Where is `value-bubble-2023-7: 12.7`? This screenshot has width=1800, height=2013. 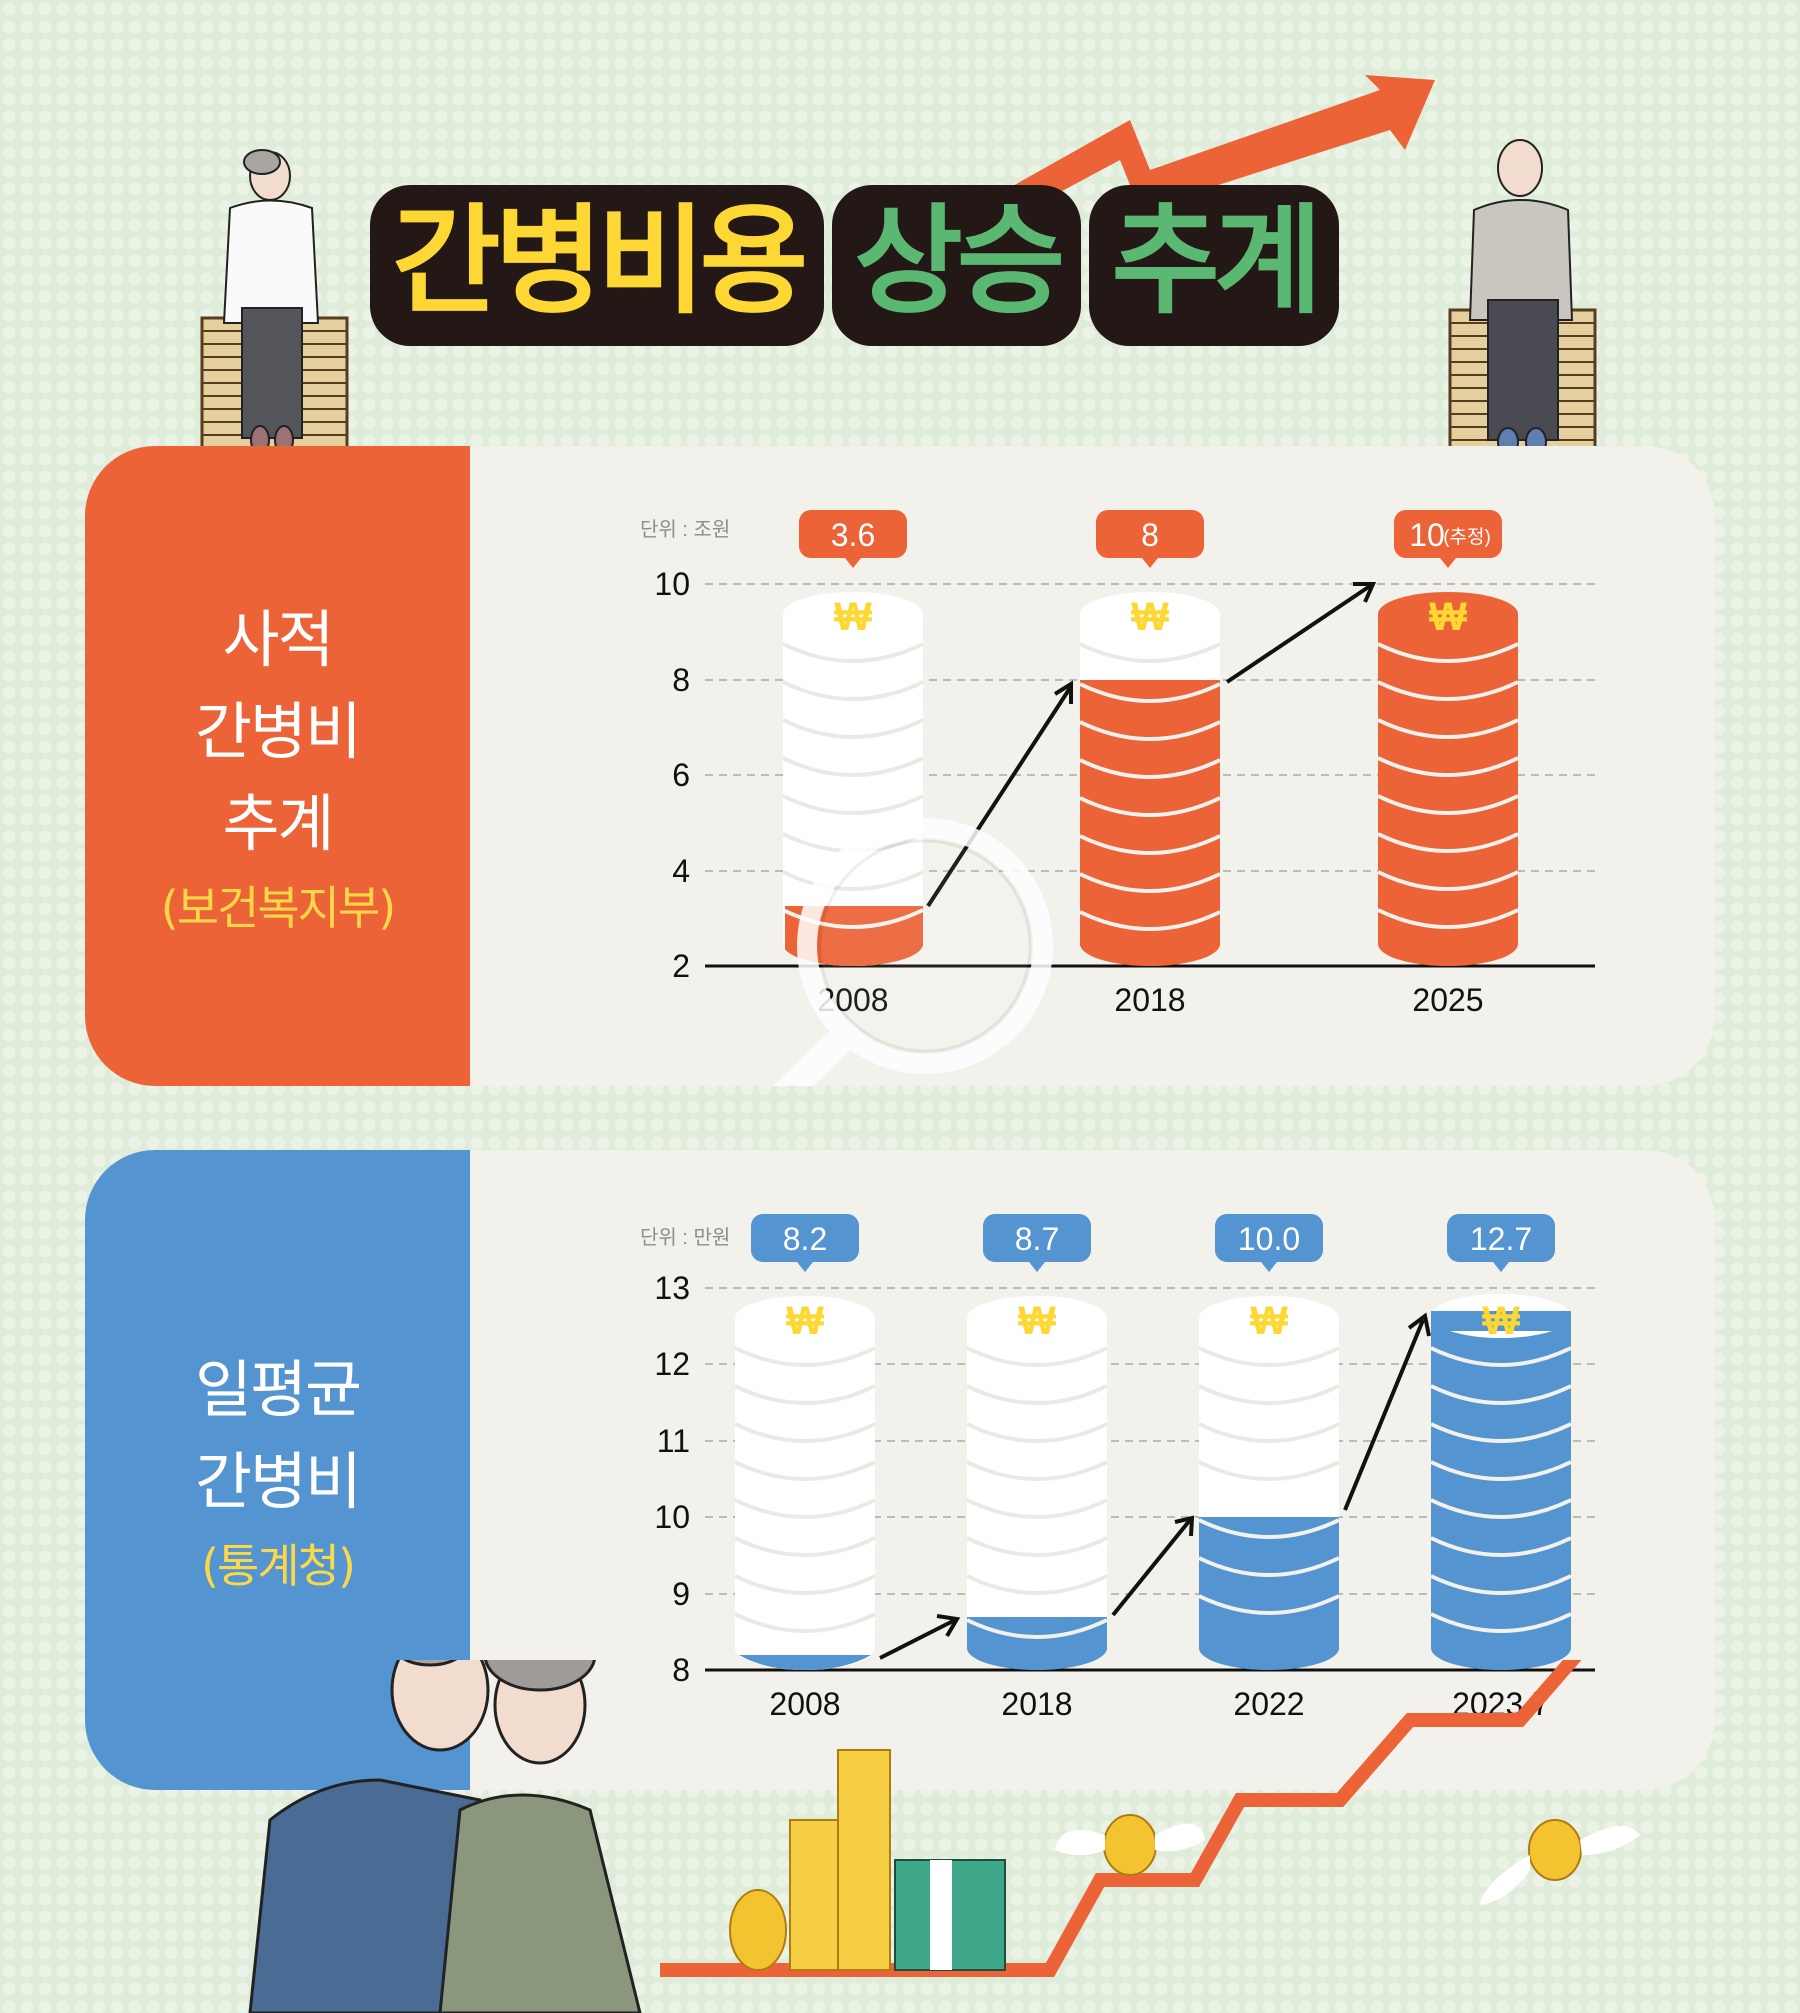
value-bubble-2023-7: 12.7 is located at coordinates (1501, 1243).